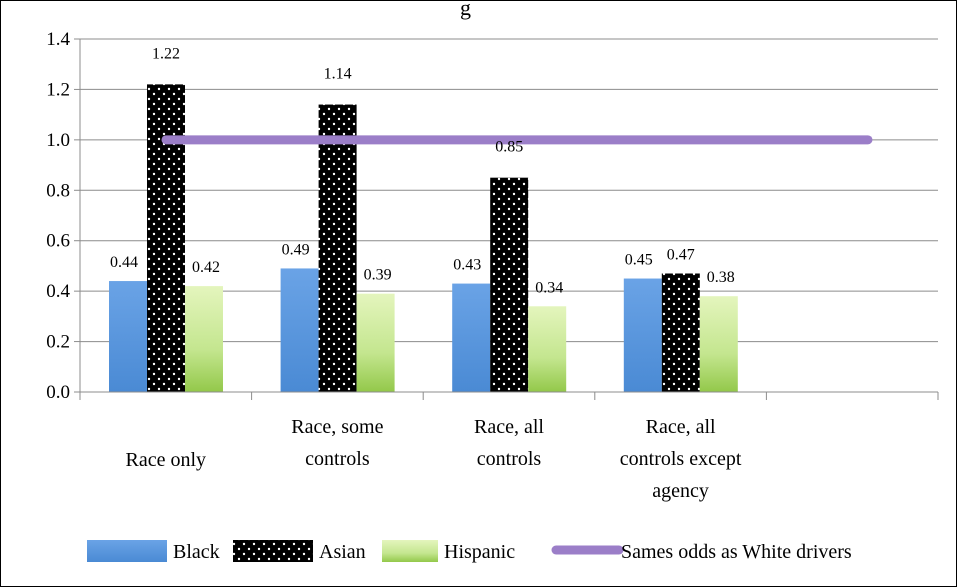 The height and width of the screenshot is (588, 957). Describe the element at coordinates (509, 147) in the screenshot. I see `data-label-asian-3: 0.85` at that location.